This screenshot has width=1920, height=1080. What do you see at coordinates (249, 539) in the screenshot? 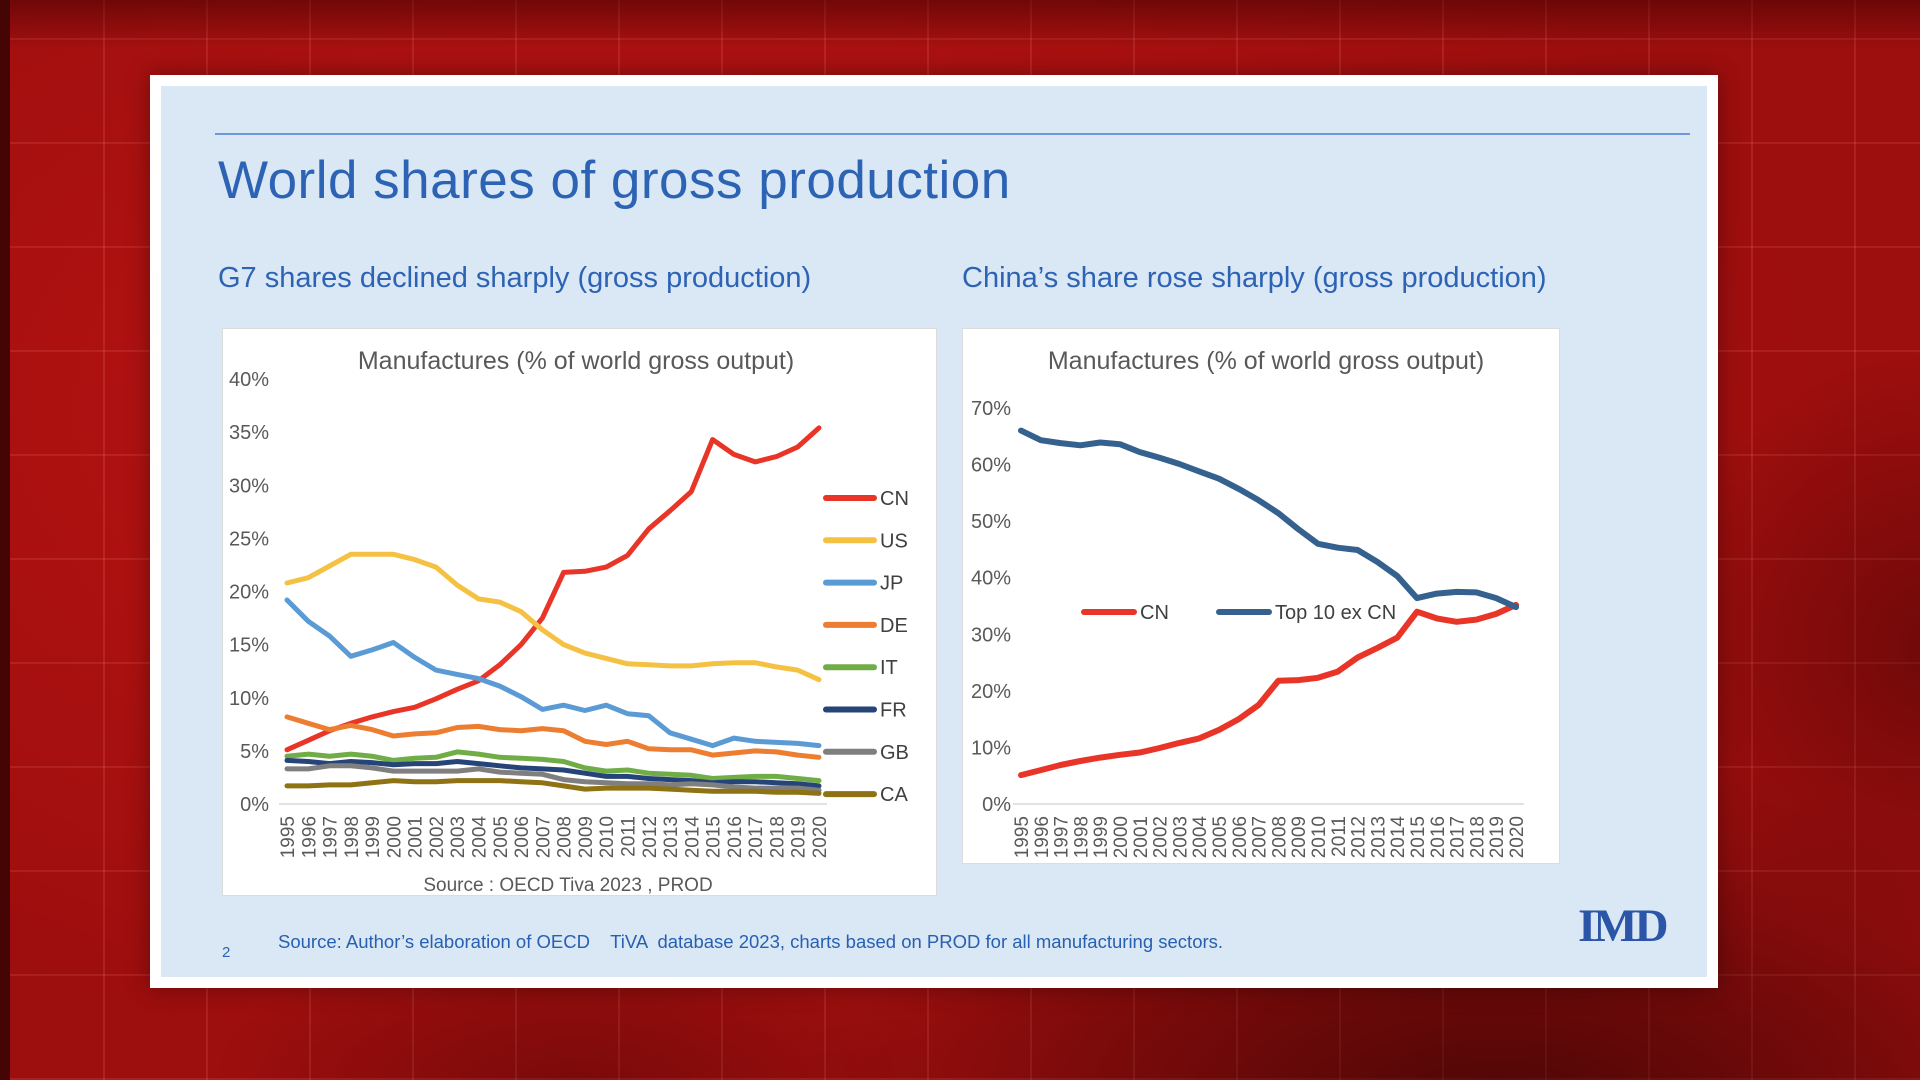
I see `y-axis-label: 25%` at bounding box center [249, 539].